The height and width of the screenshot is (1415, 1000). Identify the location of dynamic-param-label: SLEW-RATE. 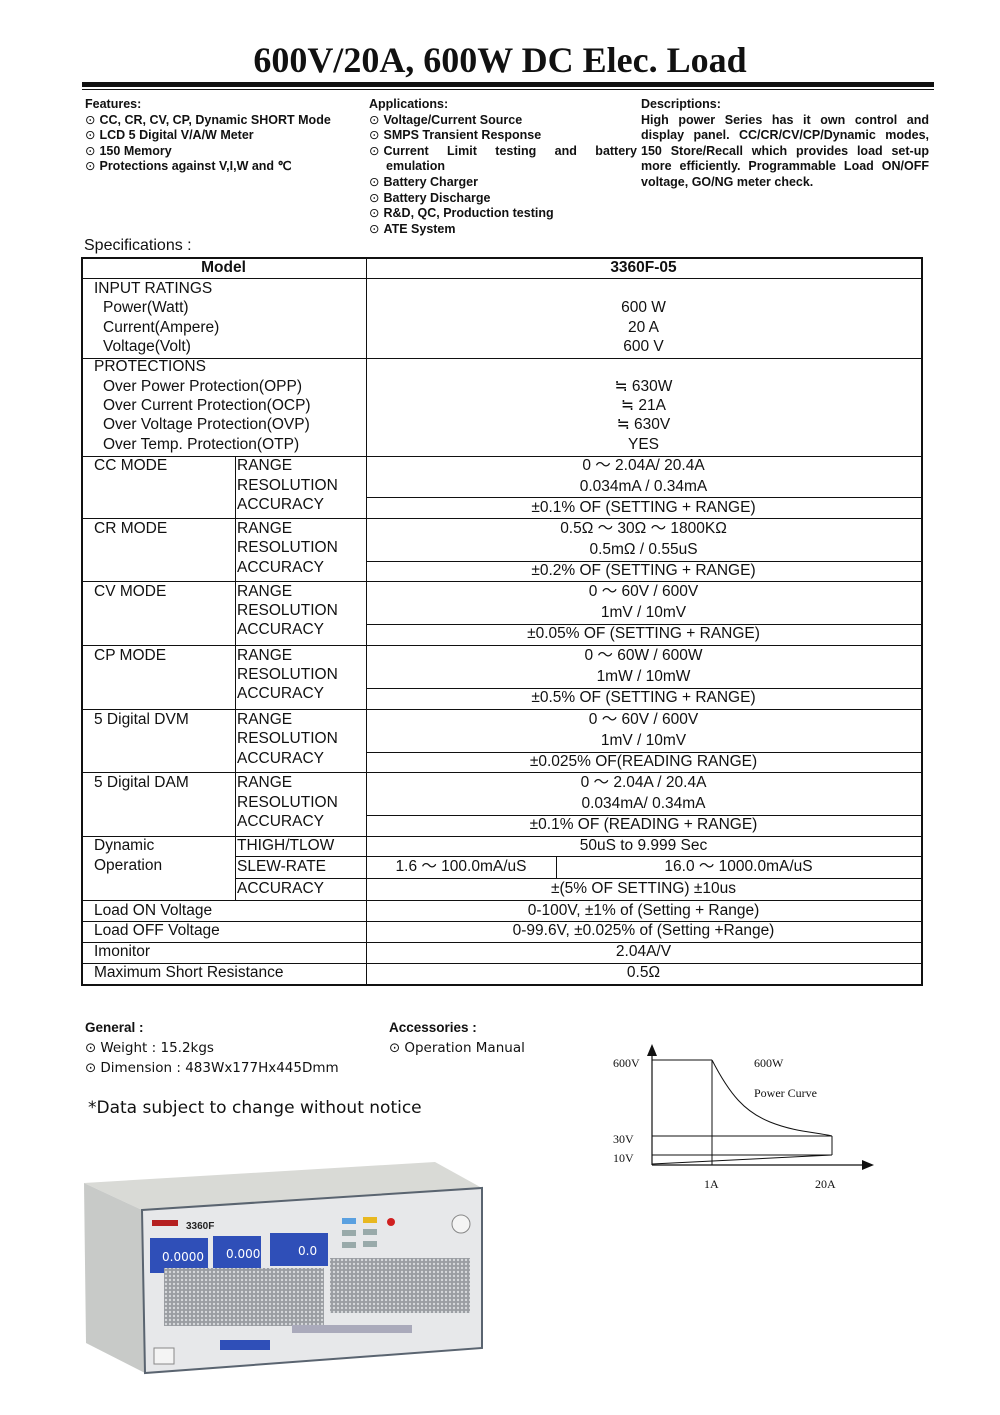
(281, 866).